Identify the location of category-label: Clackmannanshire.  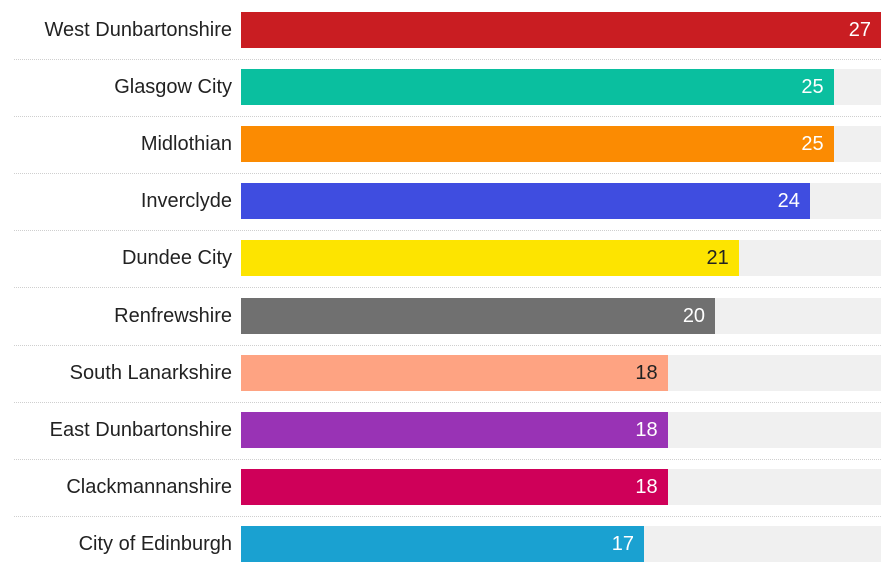
(149, 486).